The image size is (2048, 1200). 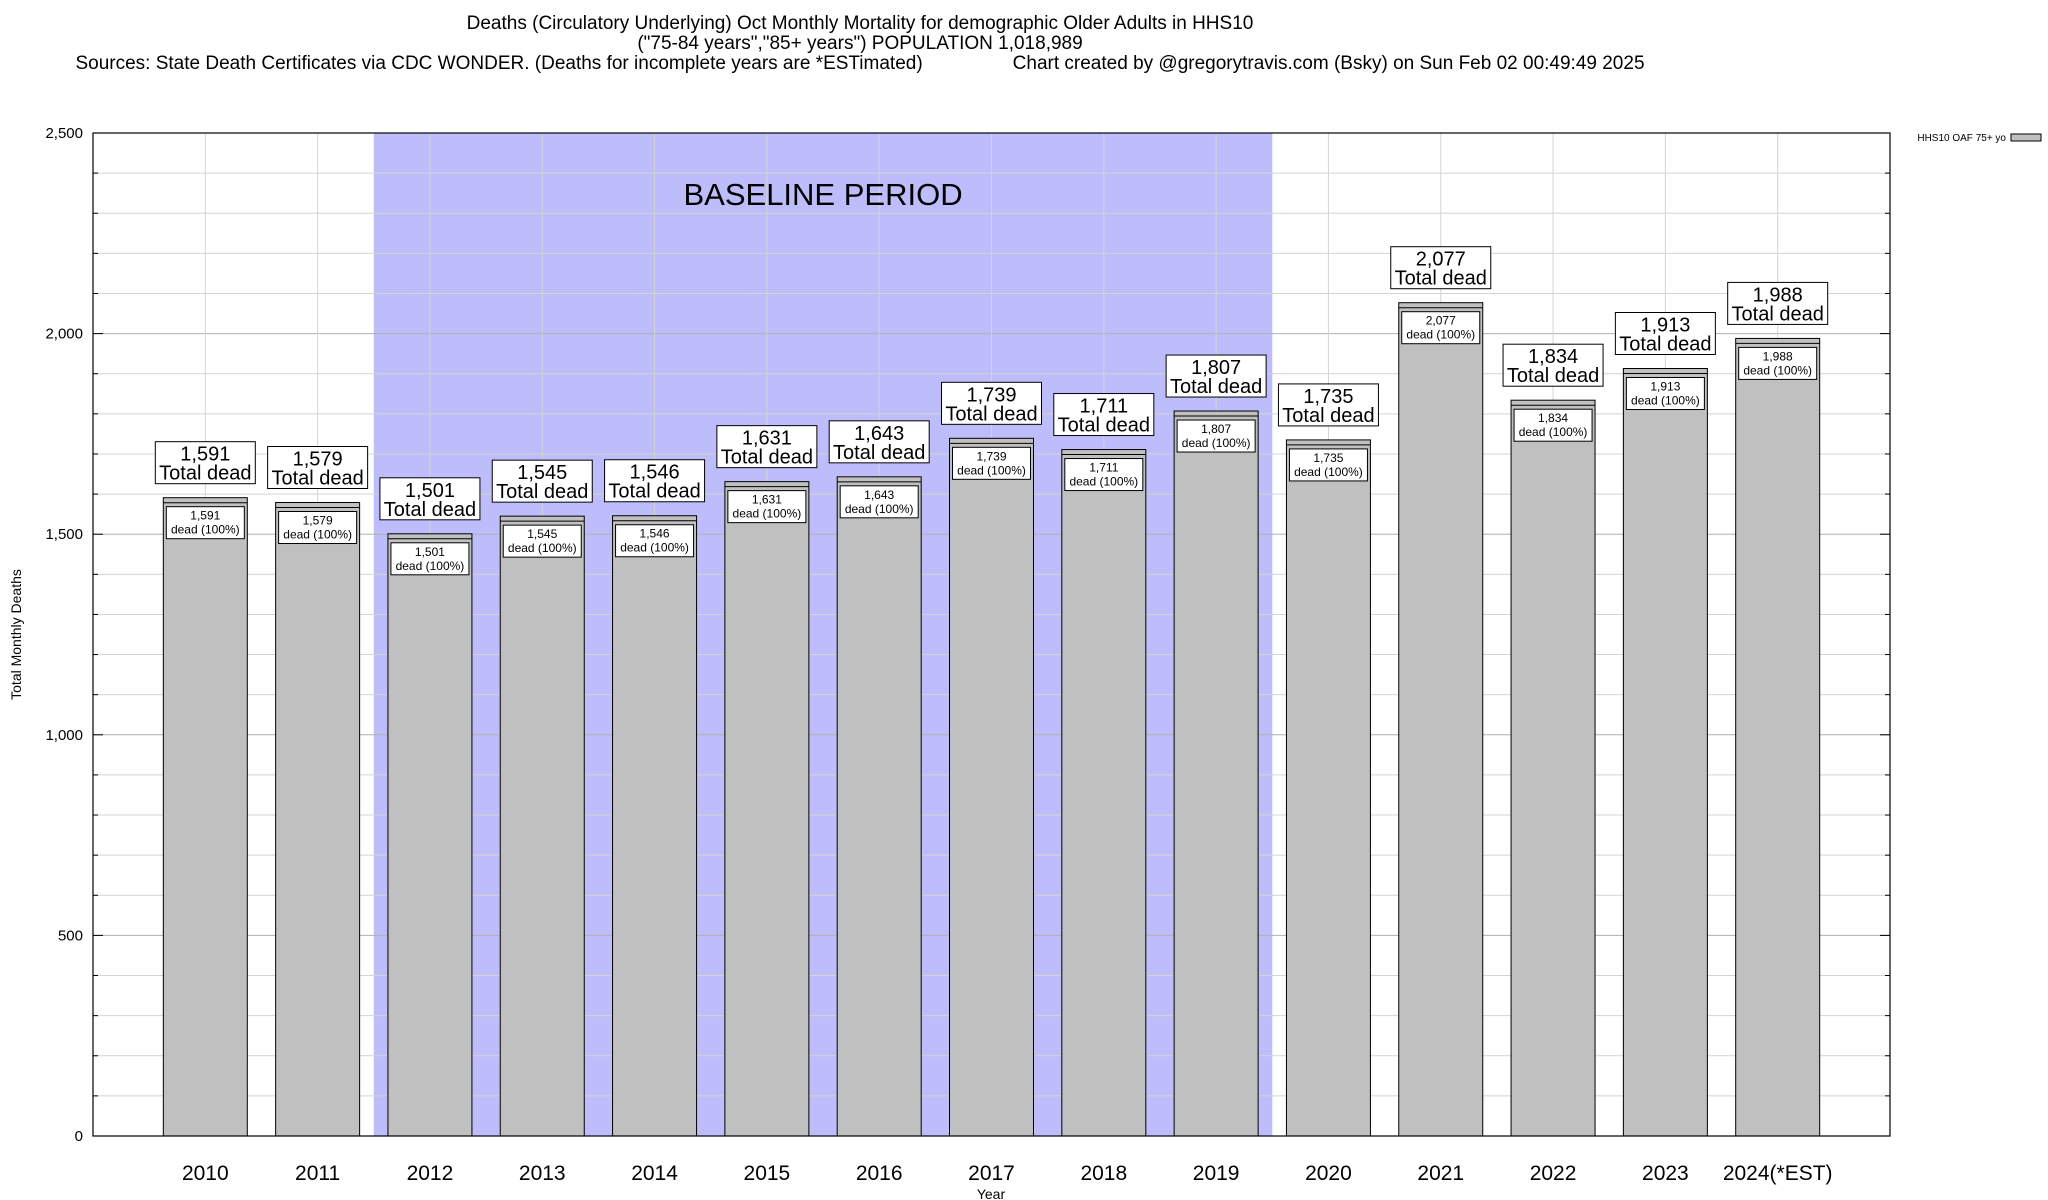 What do you see at coordinates (64, 334) in the screenshot?
I see `y-tick-label: 2,000` at bounding box center [64, 334].